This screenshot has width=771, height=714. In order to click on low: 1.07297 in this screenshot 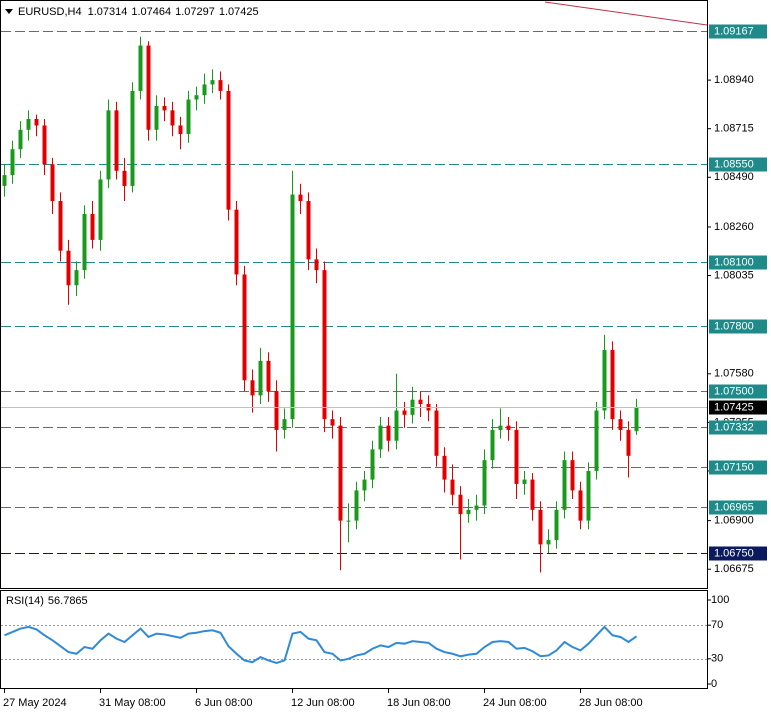, I will do `click(195, 12)`.